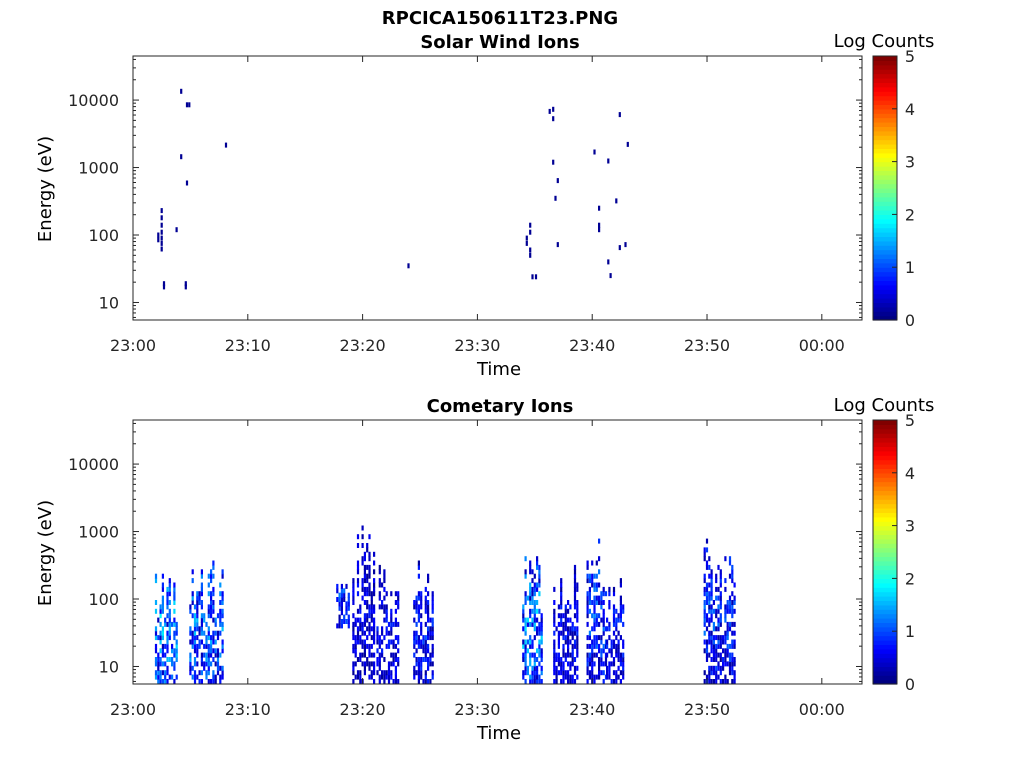 The height and width of the screenshot is (768, 1024). I want to click on x-tick-label: 23:40, so click(592, 345).